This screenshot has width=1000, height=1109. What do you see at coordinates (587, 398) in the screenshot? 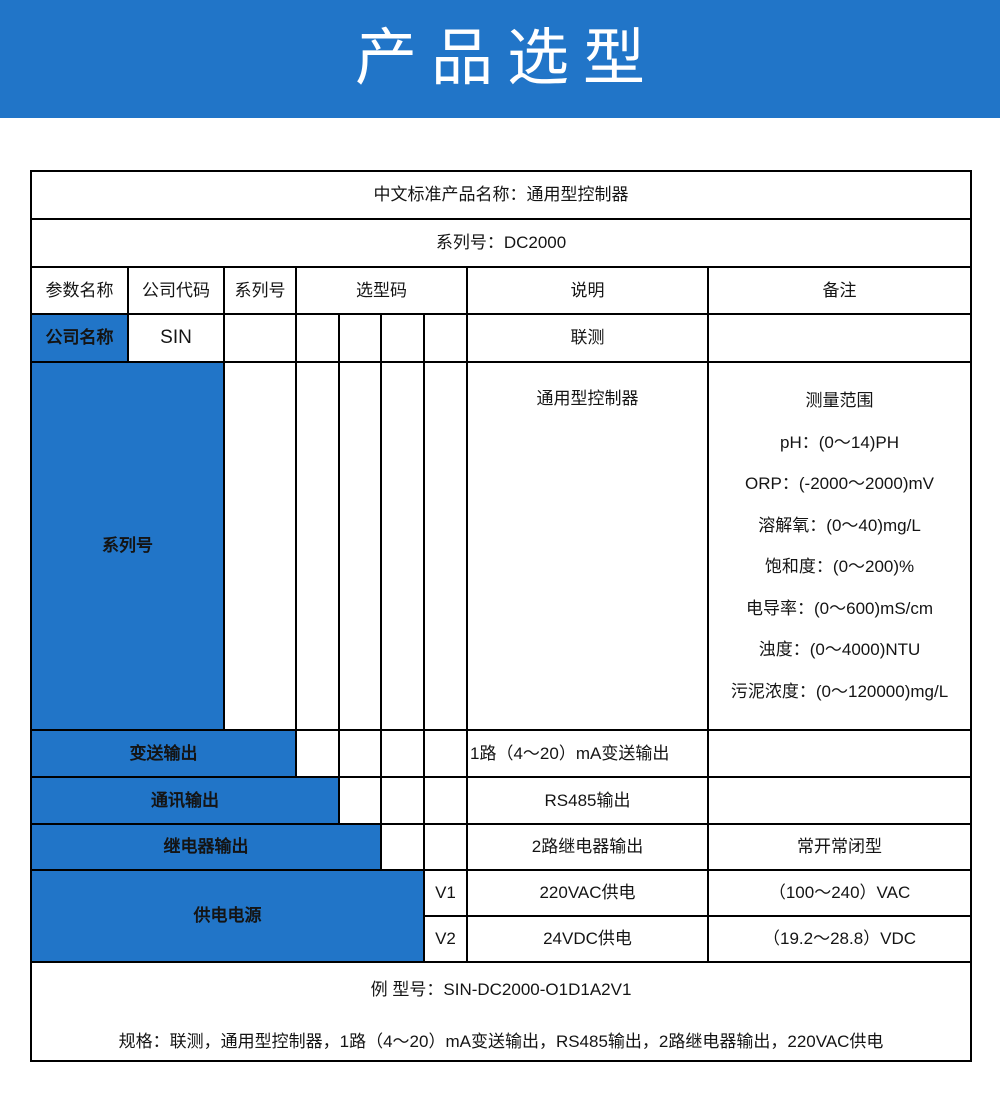
I see `series-description-text: 通用型控制器` at bounding box center [587, 398].